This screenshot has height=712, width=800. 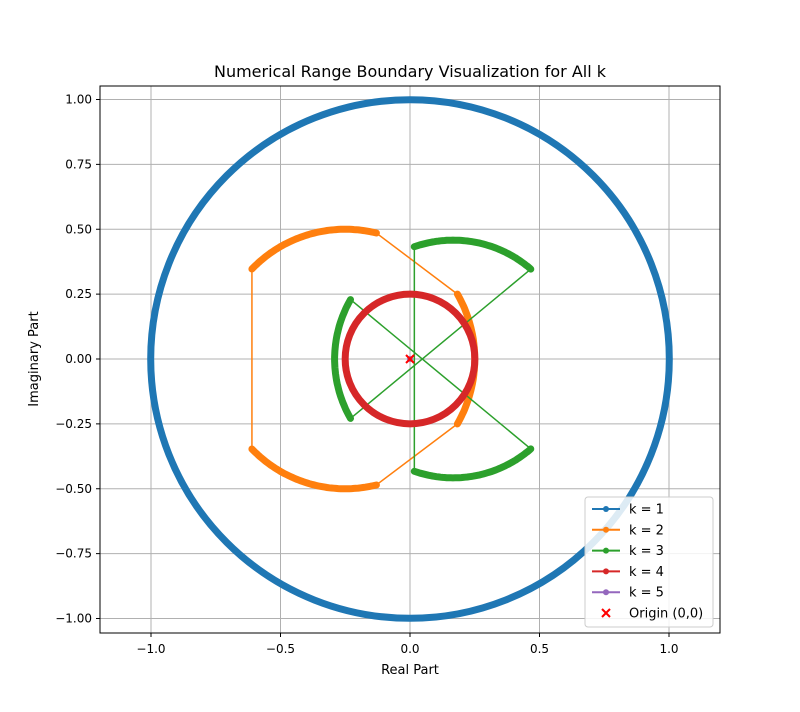 What do you see at coordinates (78, 100) in the screenshot?
I see `y-tick-label: 1.00` at bounding box center [78, 100].